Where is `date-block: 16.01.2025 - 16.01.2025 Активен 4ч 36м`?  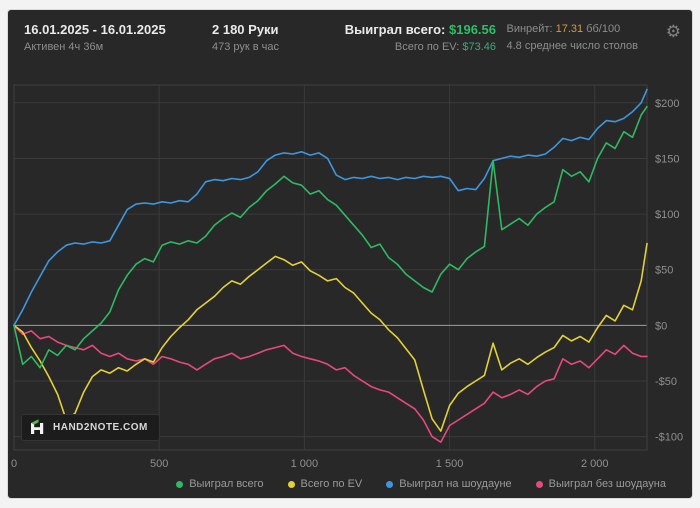
date-block: 16.01.2025 - 16.01.2025 Активен 4ч 36м is located at coordinates (118, 48).